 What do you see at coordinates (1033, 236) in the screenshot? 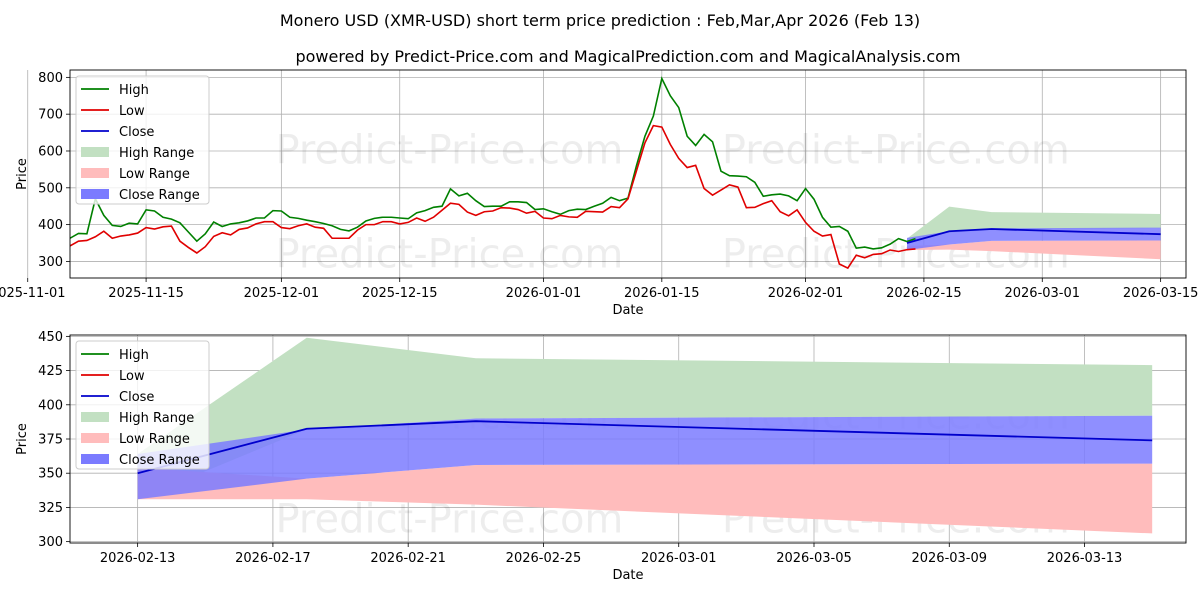
I see `top-close-line` at bounding box center [1033, 236].